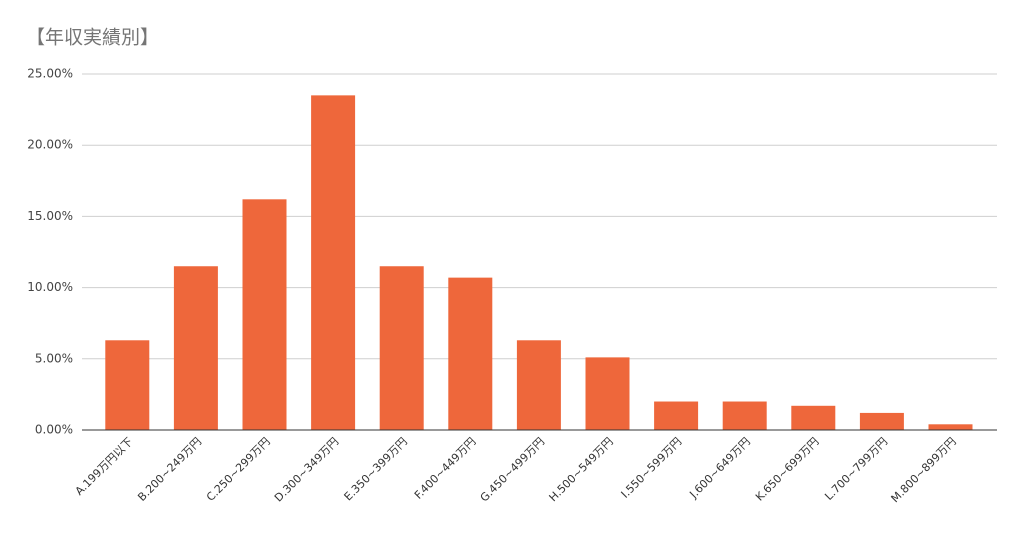 Image resolution: width=1024 pixels, height=541 pixels. I want to click on x-tick-label: A.199万円以下, so click(104, 466).